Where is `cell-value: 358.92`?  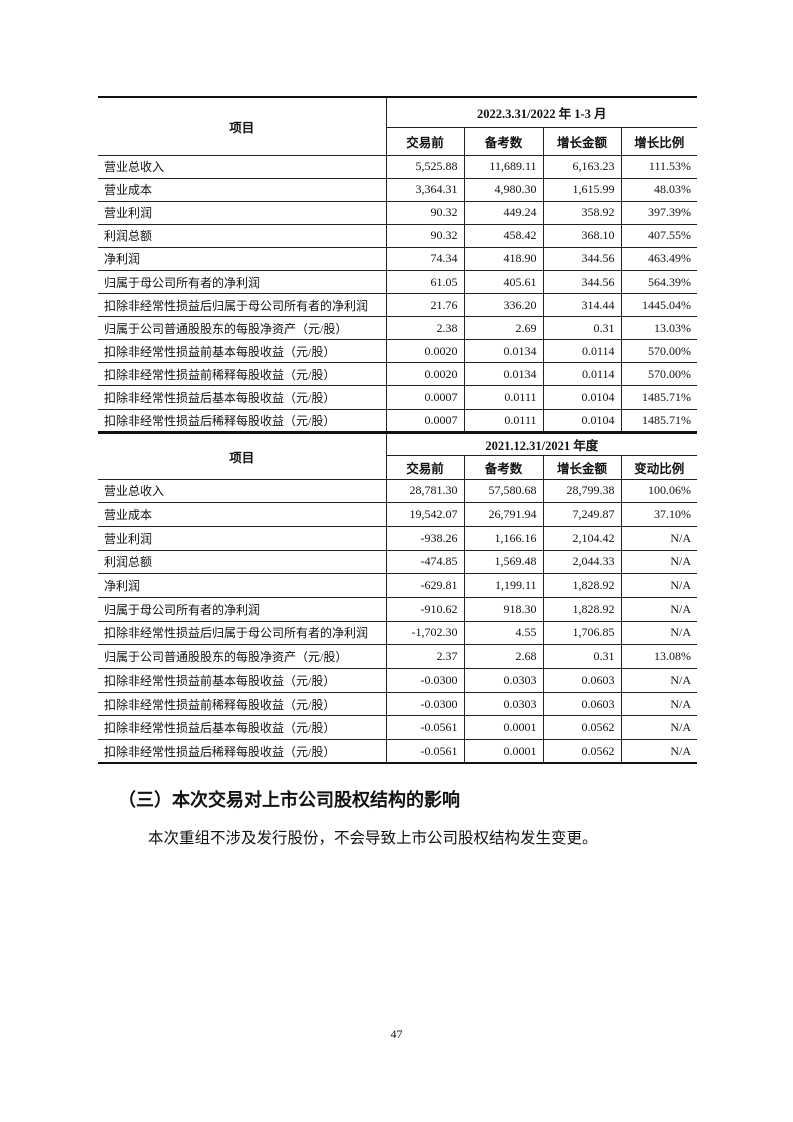 cell-value: 358.92 is located at coordinates (582, 212).